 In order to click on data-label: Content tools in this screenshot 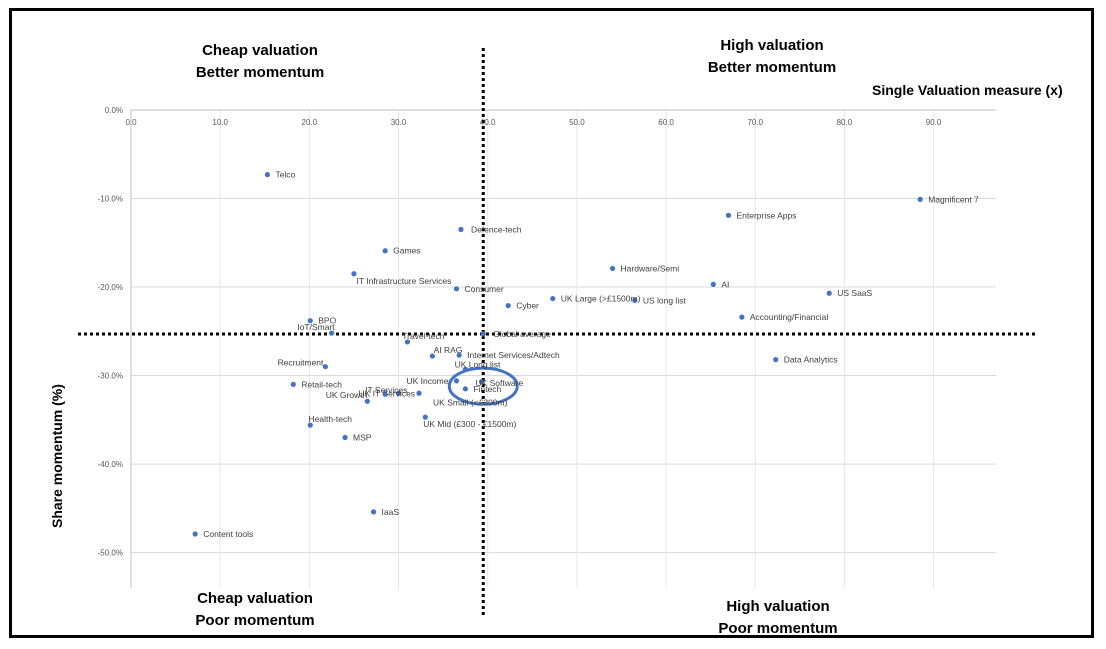, I will do `click(228, 534)`.